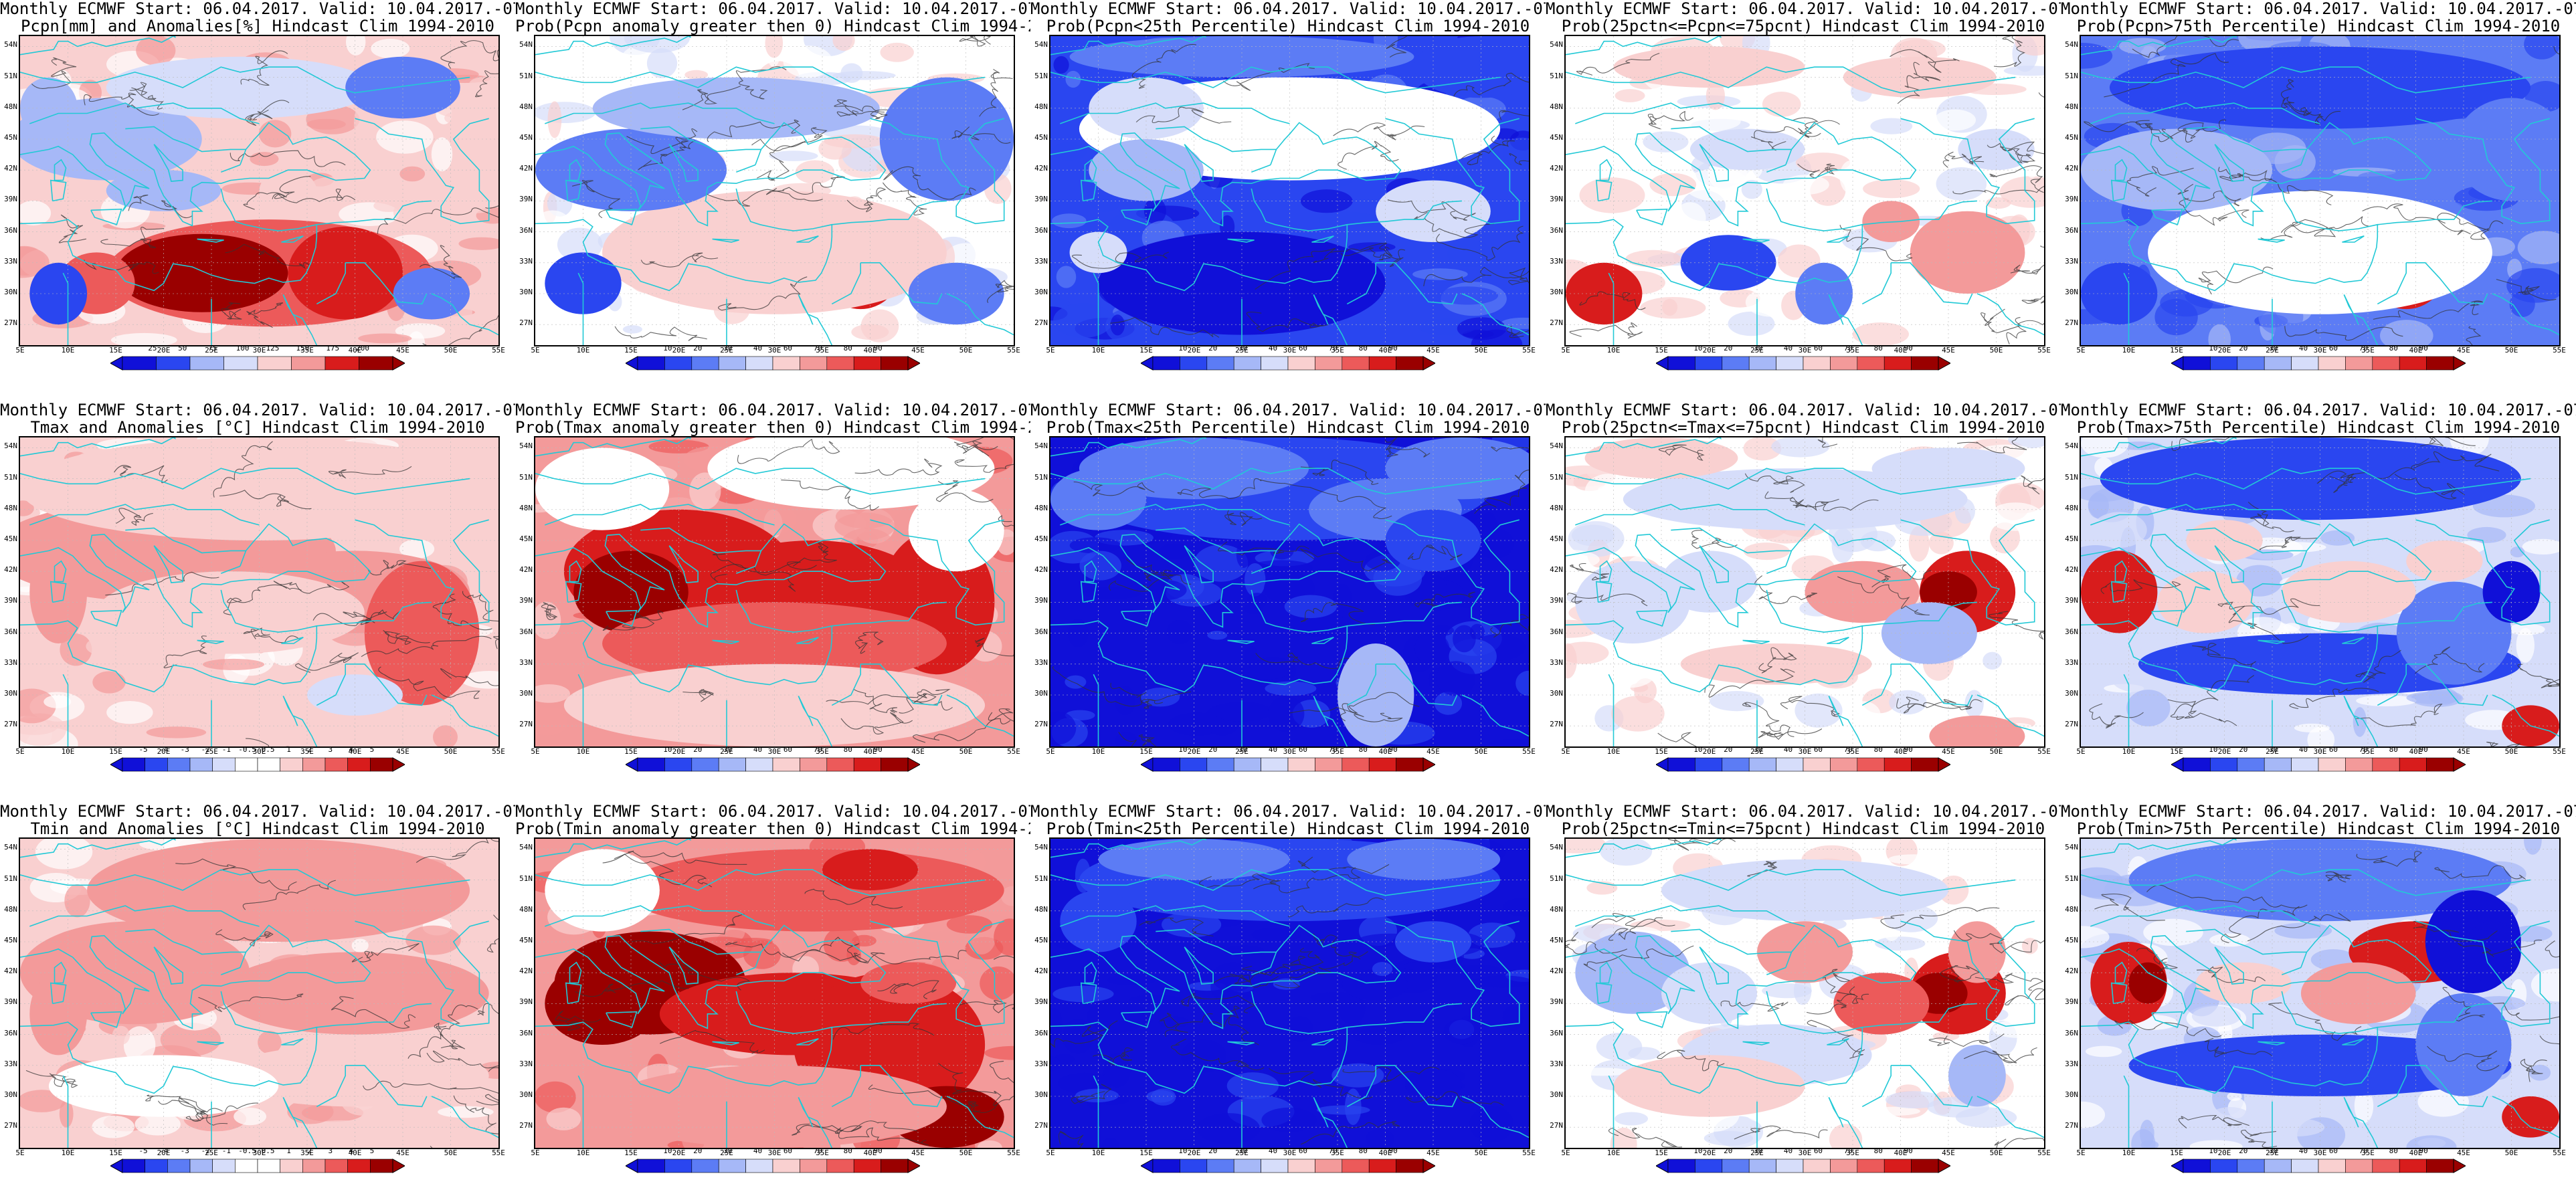  I want to click on colorbar-tick-label: 30, so click(1243, 1150).